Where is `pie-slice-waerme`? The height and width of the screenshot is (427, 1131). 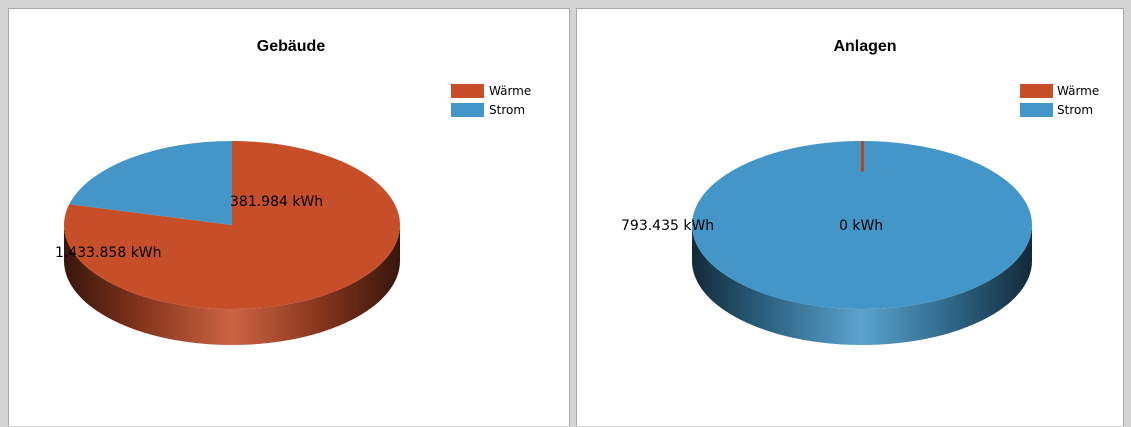
pie-slice-waerme is located at coordinates (231, 225).